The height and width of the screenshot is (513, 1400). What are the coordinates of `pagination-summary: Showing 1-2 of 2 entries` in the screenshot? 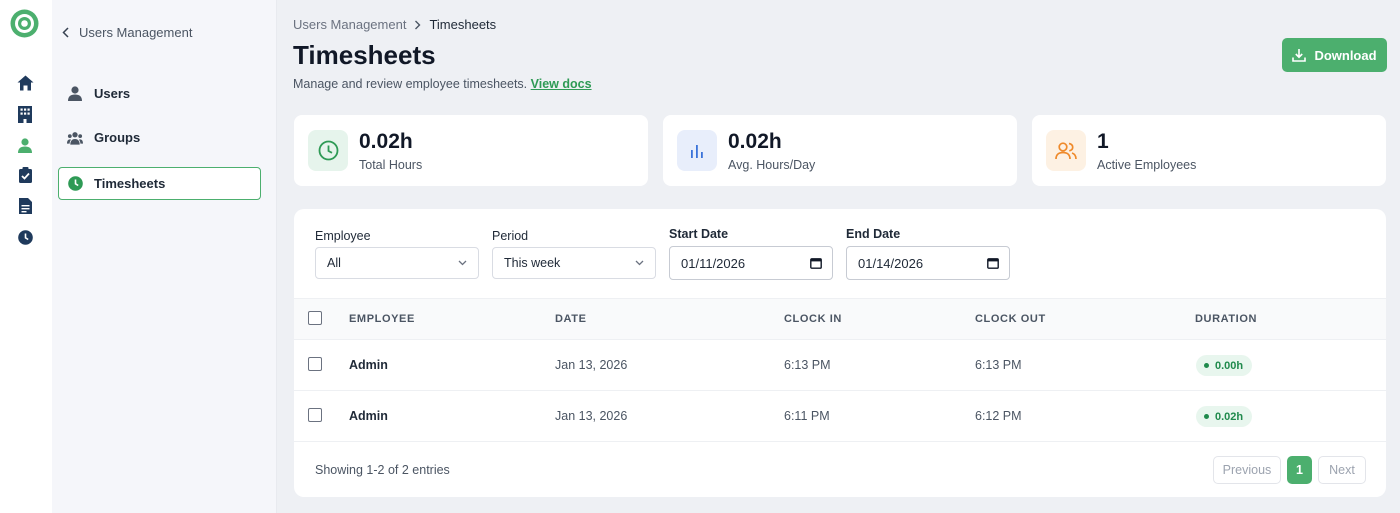 It's located at (382, 470).